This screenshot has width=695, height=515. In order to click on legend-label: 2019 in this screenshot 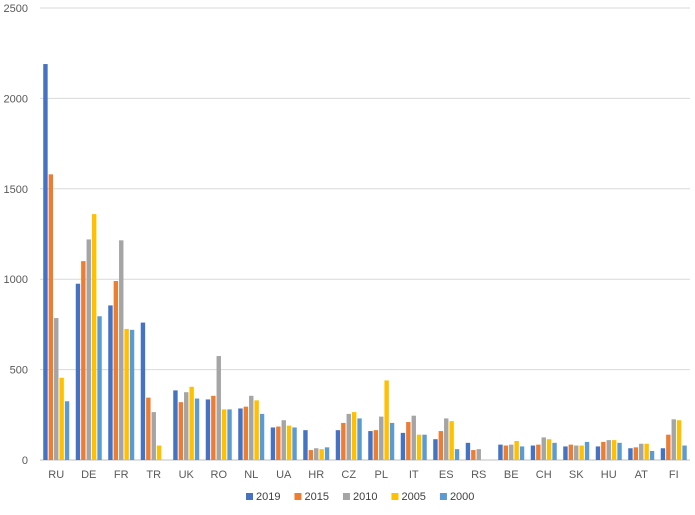, I will do `click(268, 497)`.